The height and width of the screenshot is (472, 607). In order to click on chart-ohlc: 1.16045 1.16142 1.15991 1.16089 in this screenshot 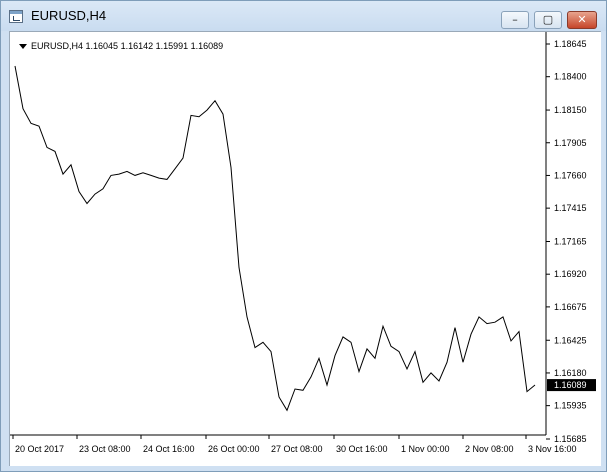, I will do `click(154, 46)`.